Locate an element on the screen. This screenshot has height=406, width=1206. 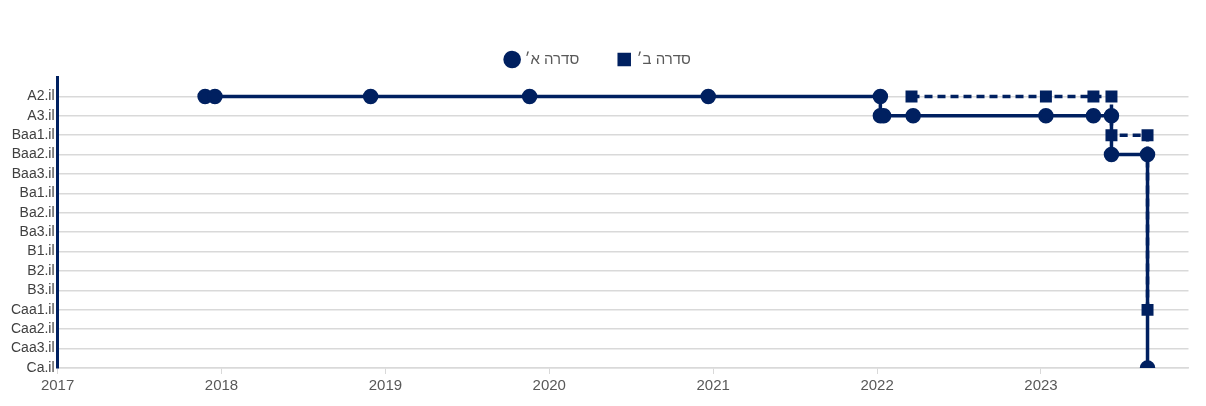
category-label: Baa2.il is located at coordinates (33, 153).